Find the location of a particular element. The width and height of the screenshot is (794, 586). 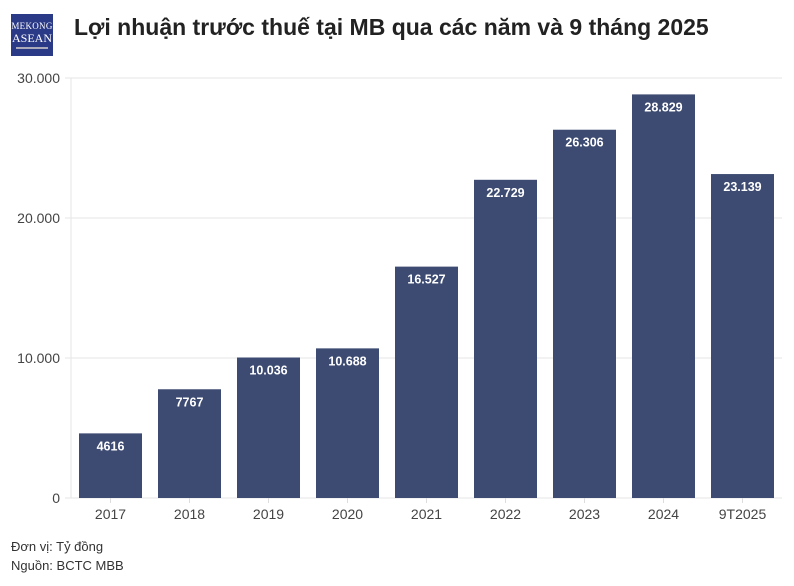

bar-2017 is located at coordinates (110, 465).